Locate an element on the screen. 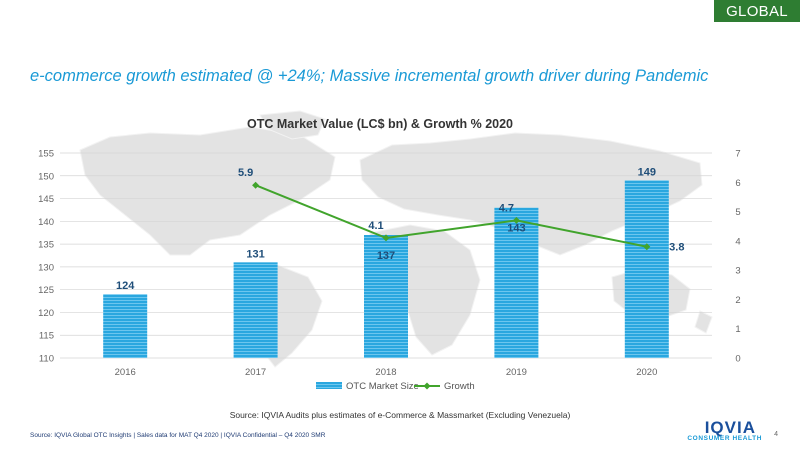 This screenshot has height=450, width=800. bar-value-label: 137 is located at coordinates (386, 256).